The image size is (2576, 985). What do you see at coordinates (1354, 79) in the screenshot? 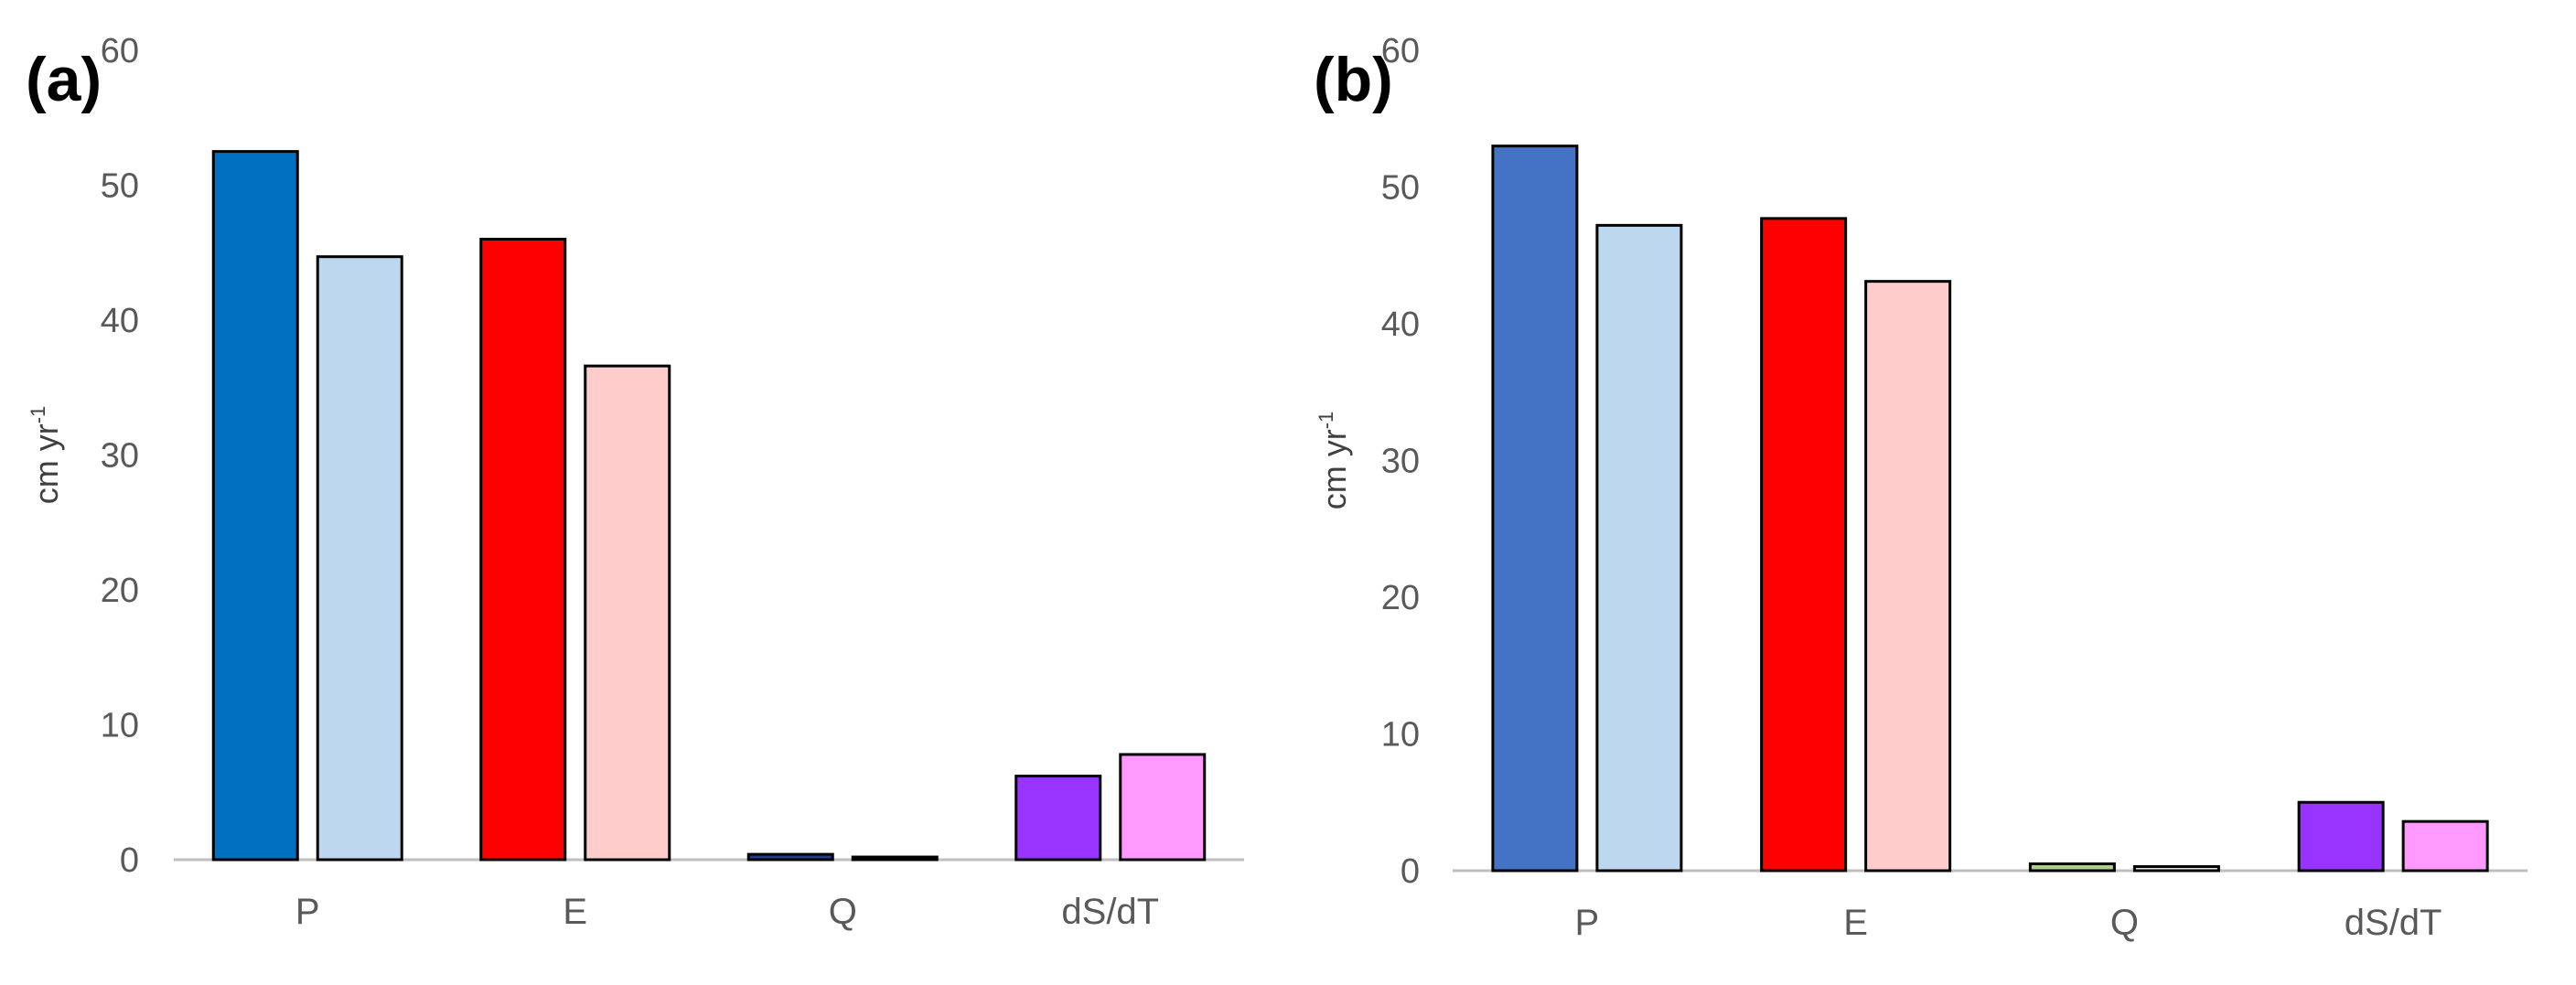
I see `panel-label: (b)` at bounding box center [1354, 79].